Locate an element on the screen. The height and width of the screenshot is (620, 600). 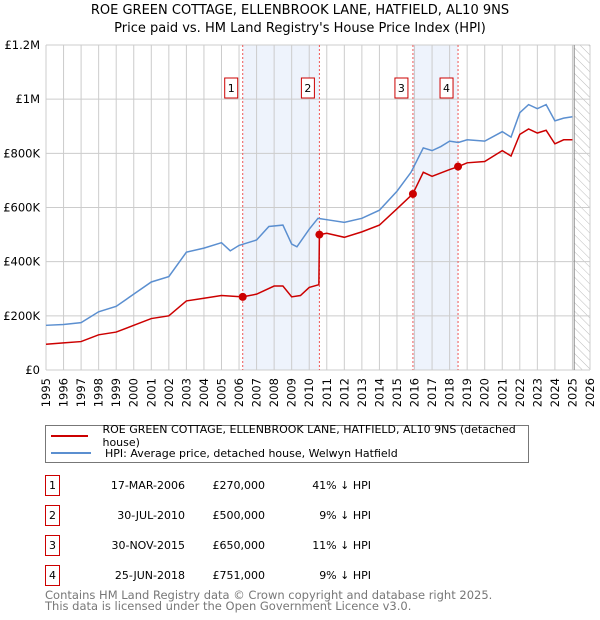
y-tick-label: £1M is located at coordinates (27, 99).